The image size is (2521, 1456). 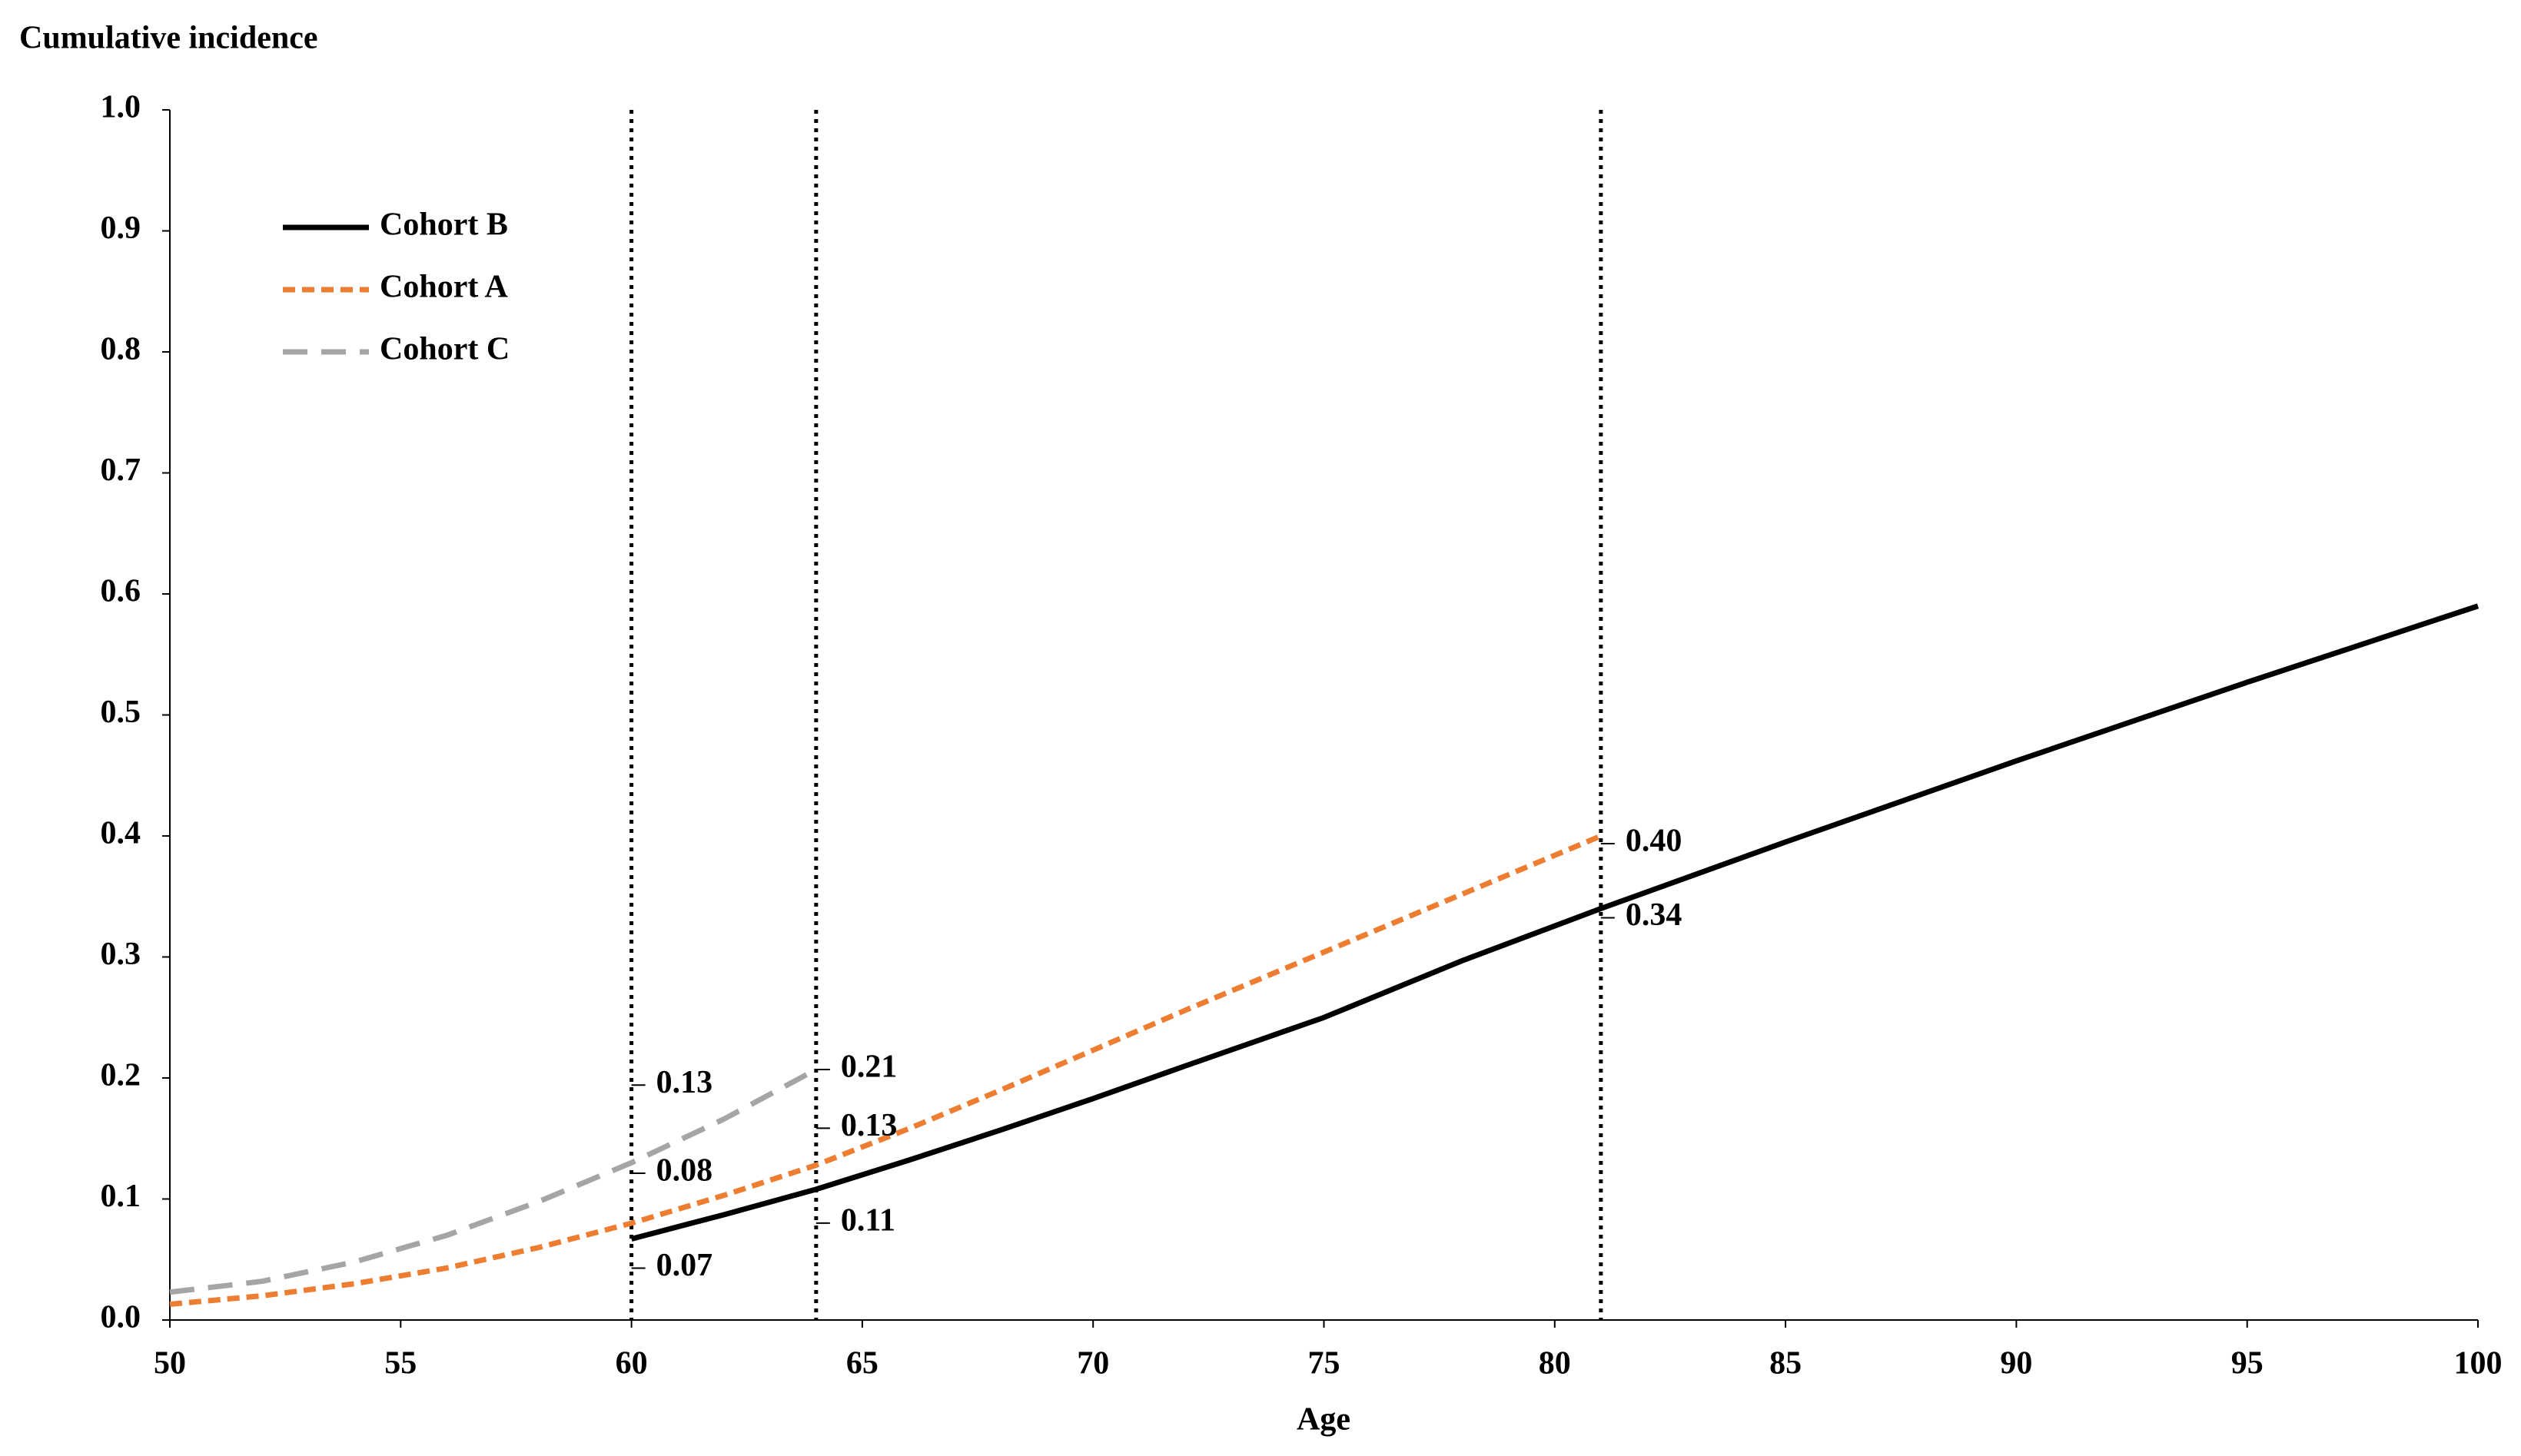 What do you see at coordinates (1654, 841) in the screenshot?
I see `data-label: 0.40` at bounding box center [1654, 841].